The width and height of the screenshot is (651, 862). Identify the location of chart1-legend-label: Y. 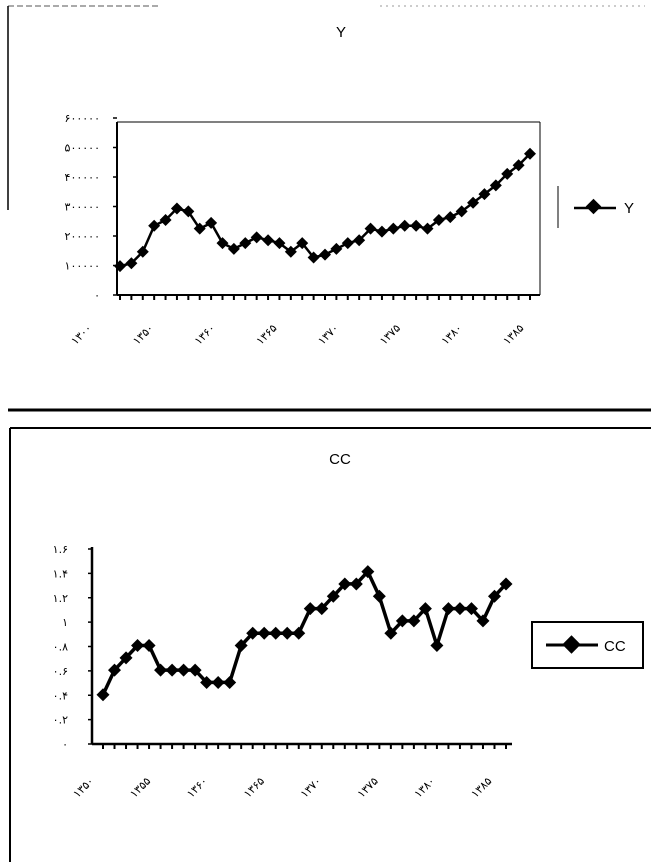
(629, 208).